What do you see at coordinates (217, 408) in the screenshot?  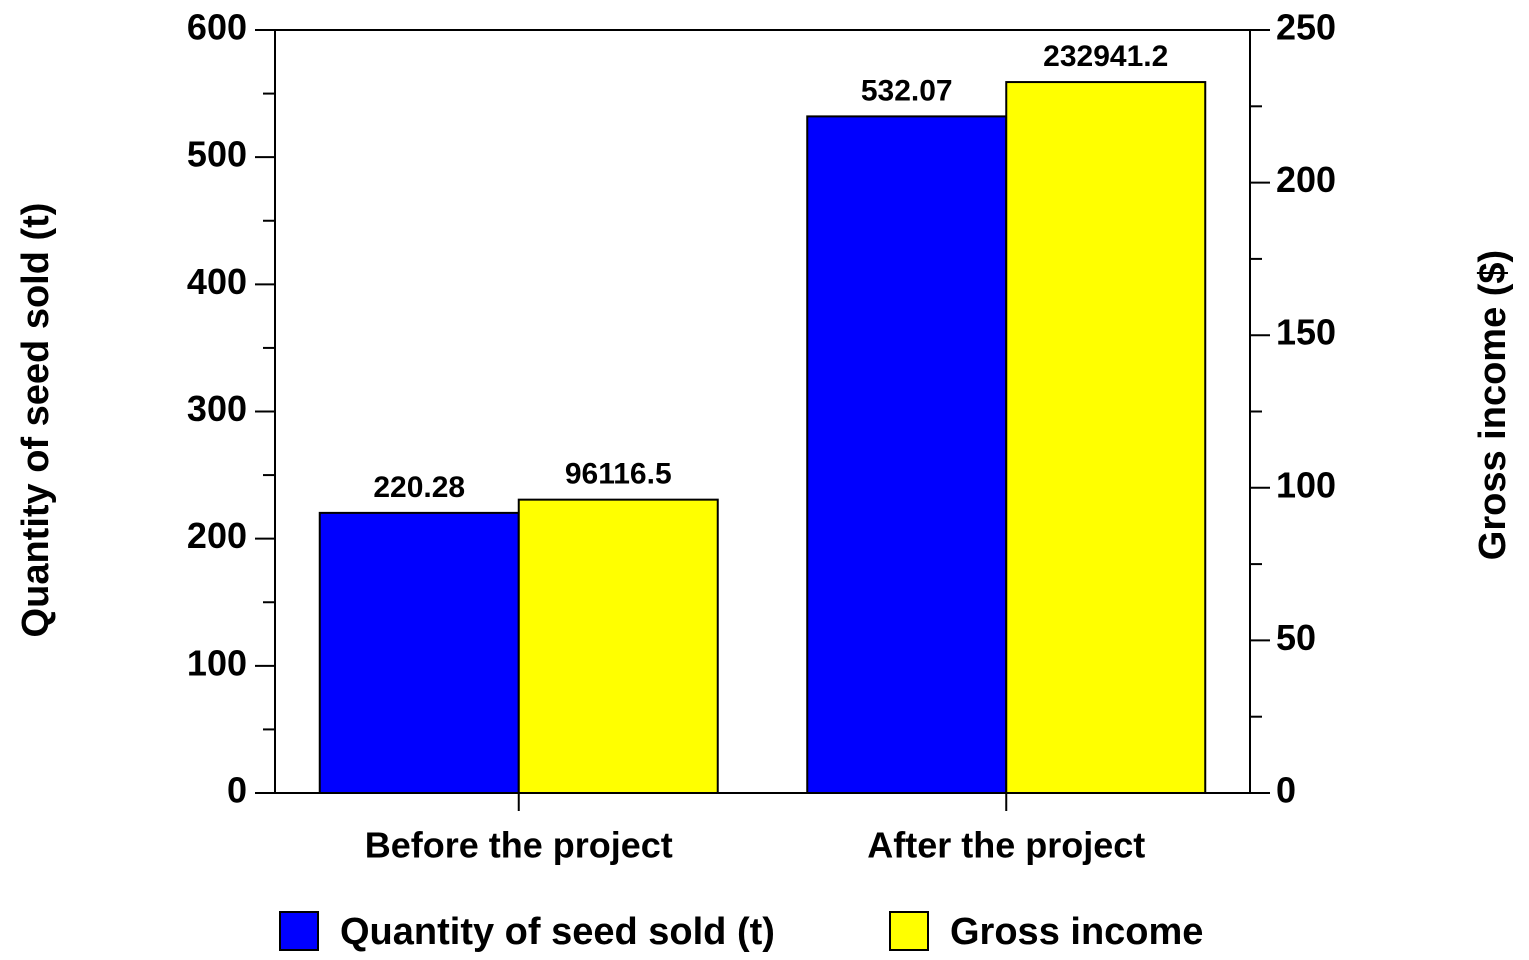 I see `y-tick-label: 300` at bounding box center [217, 408].